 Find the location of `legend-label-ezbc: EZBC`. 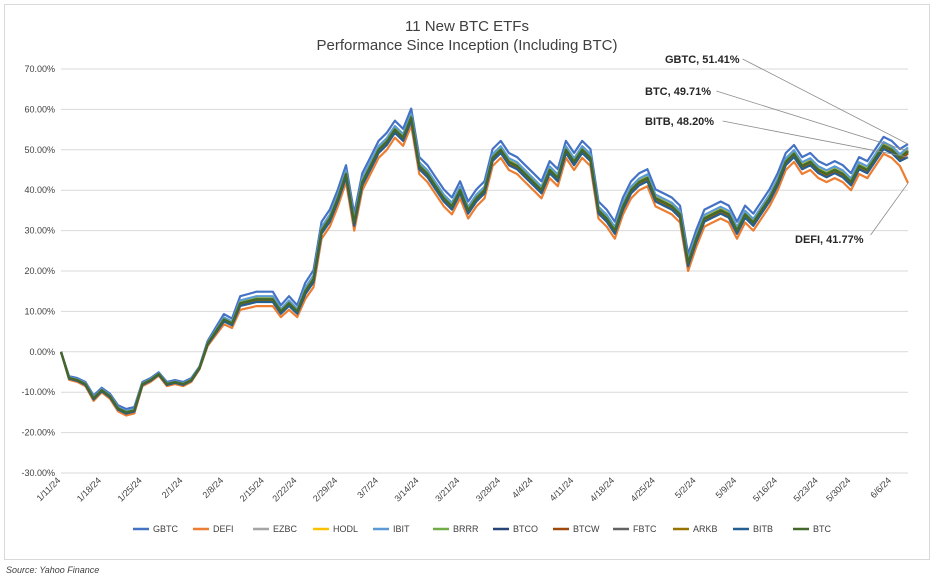

legend-label-ezbc: EZBC is located at coordinates (285, 529).